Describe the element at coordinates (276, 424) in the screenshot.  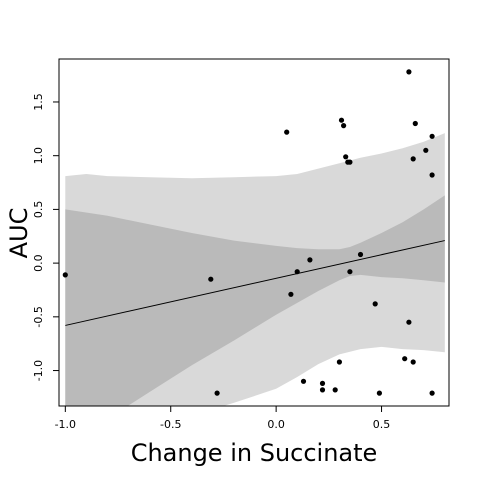
I see `x-tick-label: 0.0` at that location.